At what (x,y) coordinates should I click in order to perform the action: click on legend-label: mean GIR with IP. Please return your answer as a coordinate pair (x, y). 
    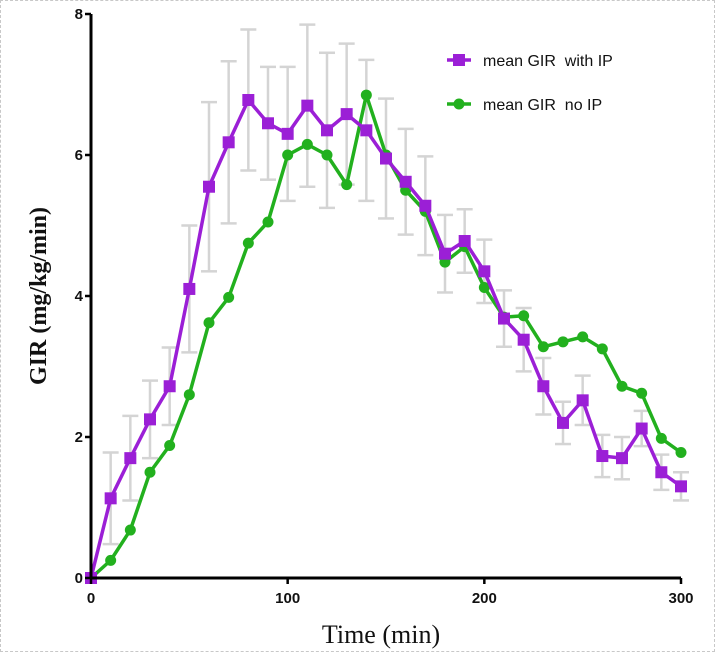
    Looking at the image, I should click on (548, 61).